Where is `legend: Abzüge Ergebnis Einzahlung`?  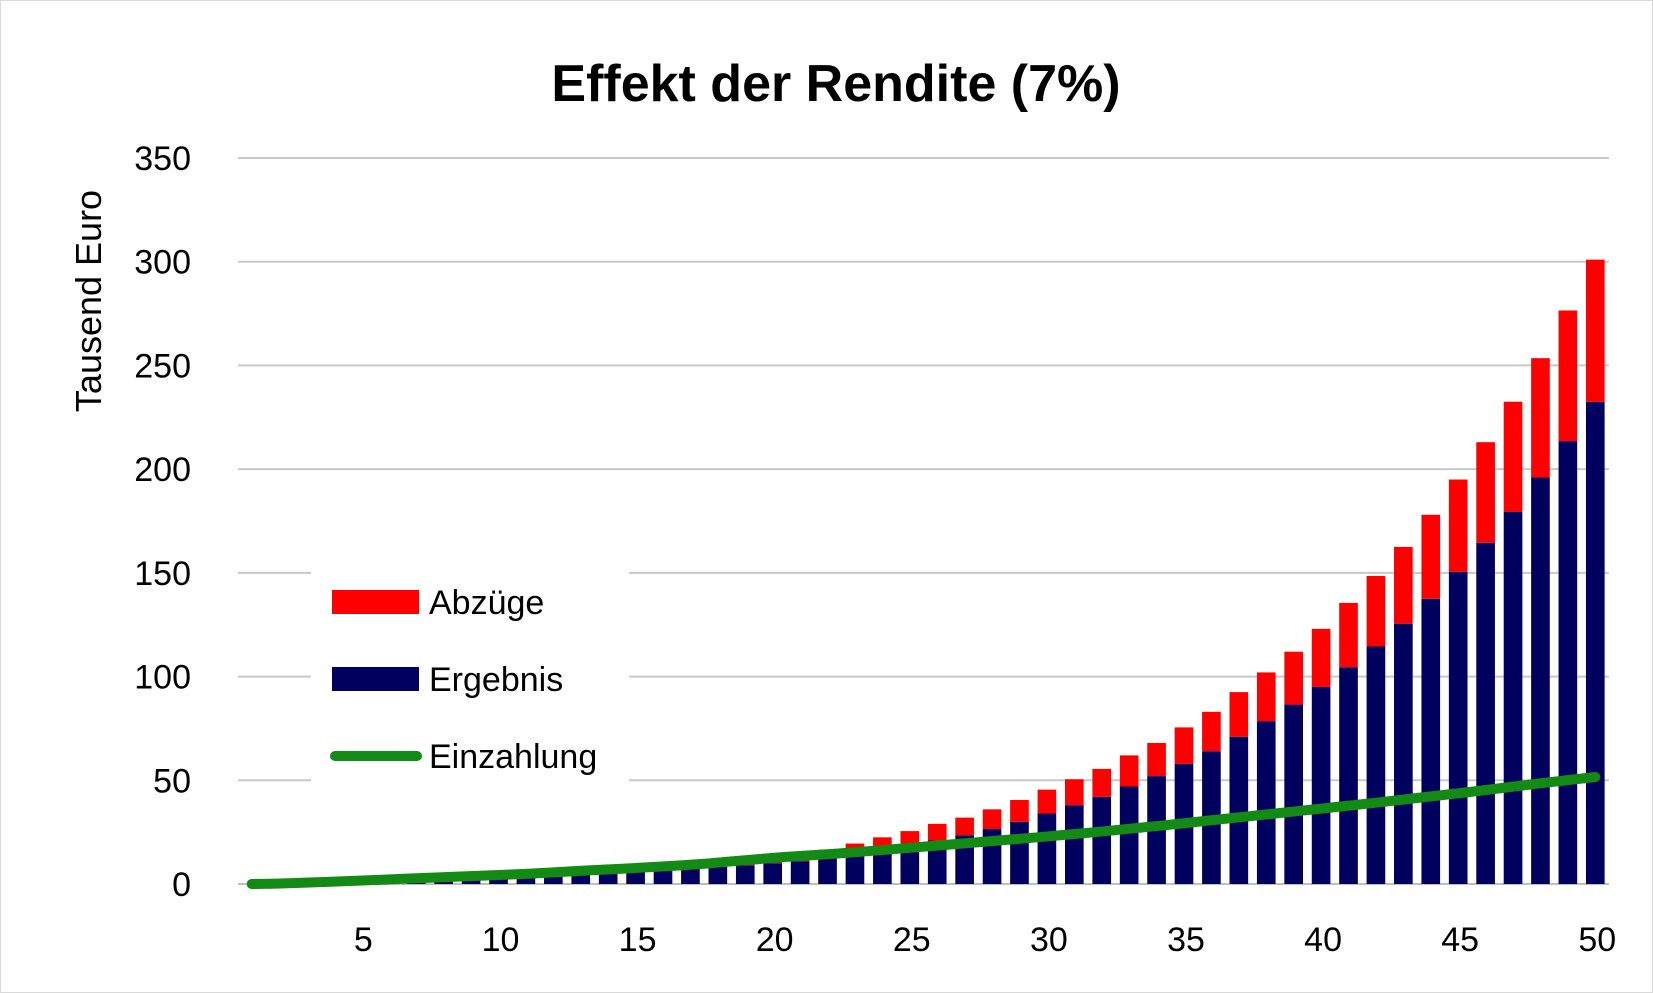
legend: Abzüge Ergebnis Einzahlung is located at coordinates (463, 680).